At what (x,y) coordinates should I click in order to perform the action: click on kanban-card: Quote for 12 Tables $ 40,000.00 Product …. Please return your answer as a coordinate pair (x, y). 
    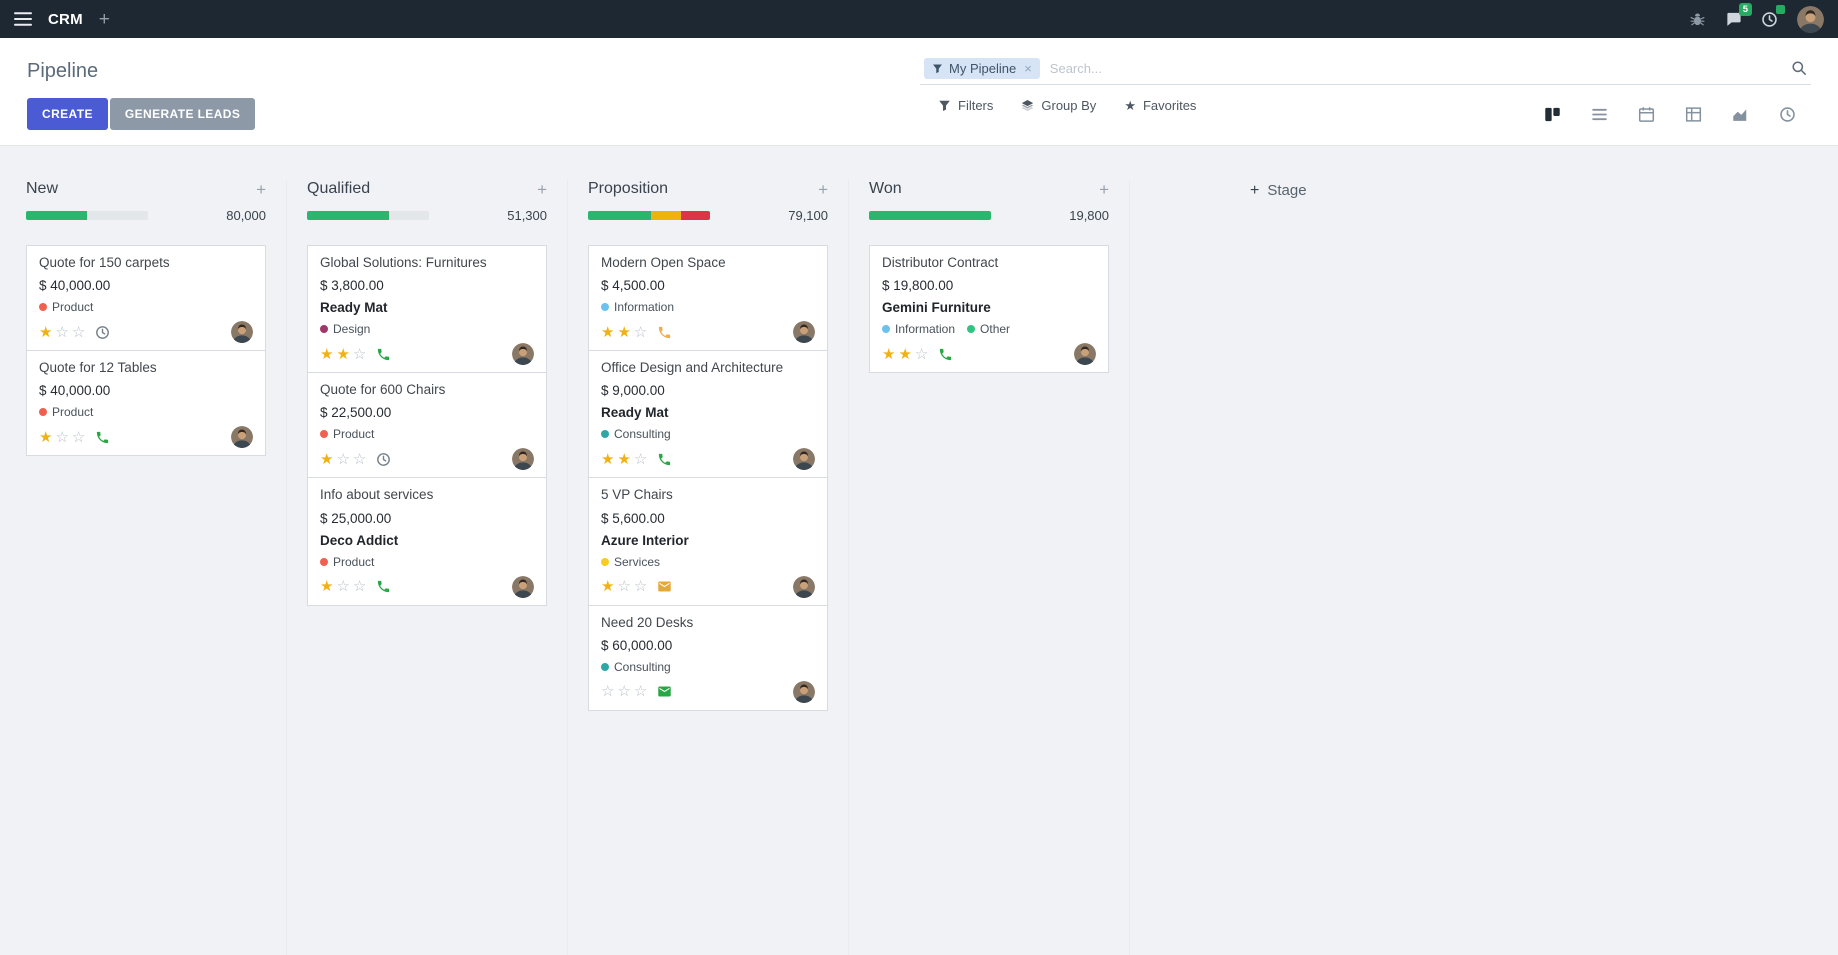
    Looking at the image, I should click on (146, 403).